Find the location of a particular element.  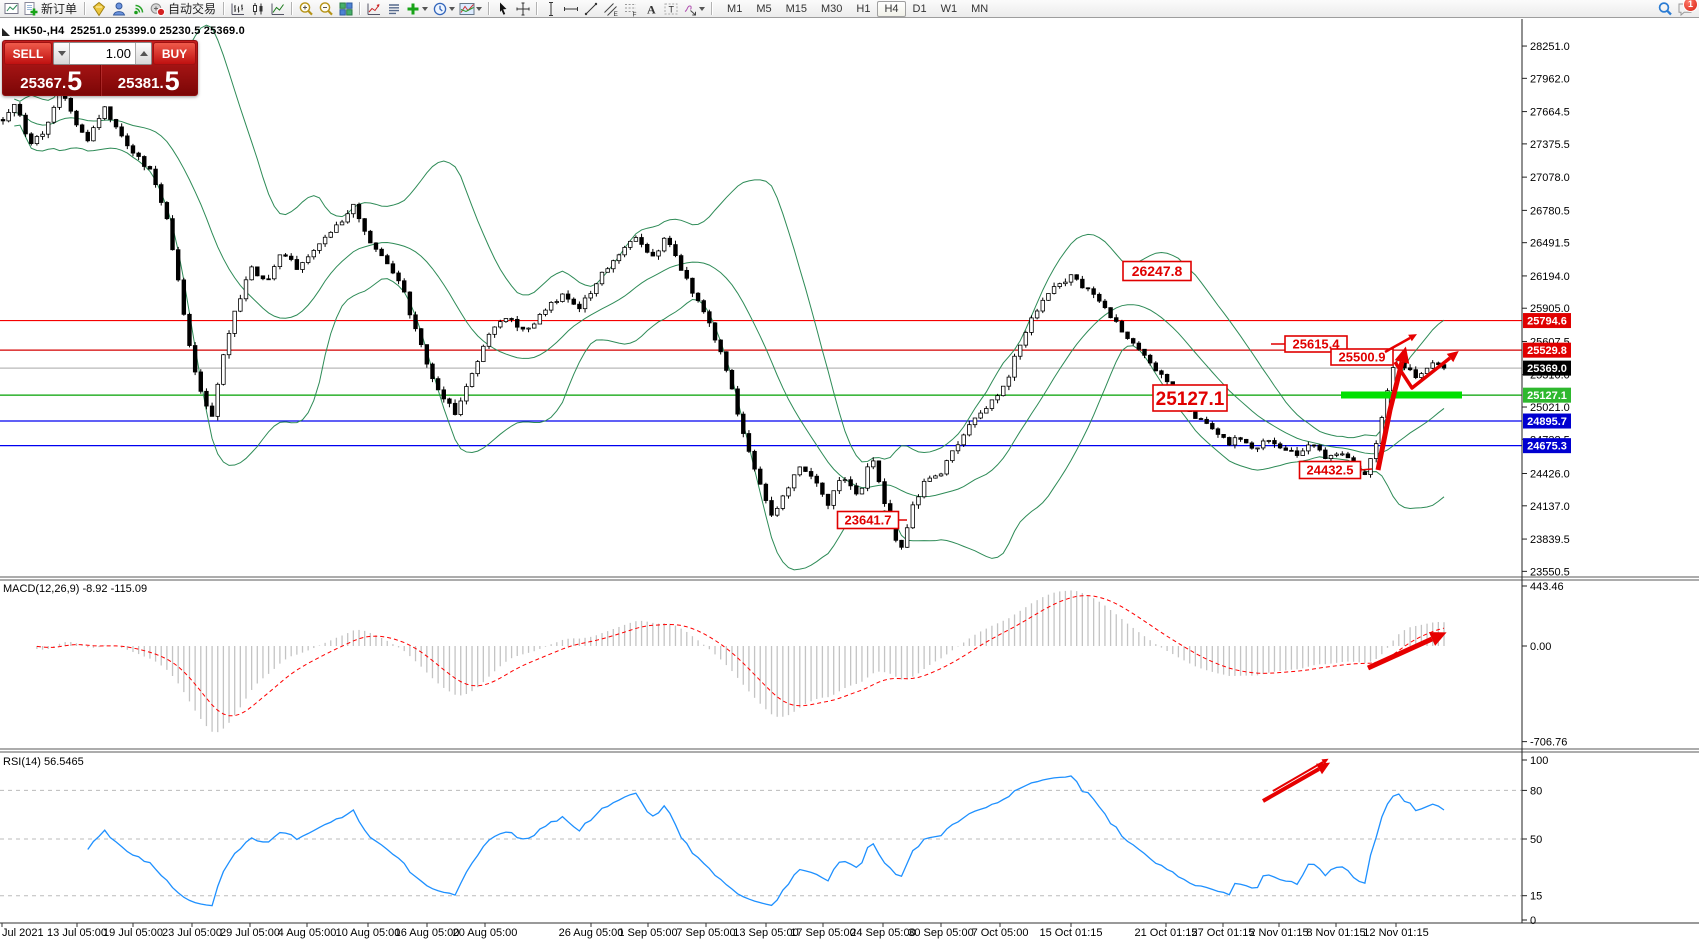

time-tick-label: 19 Jul 05:00 is located at coordinates (133, 933).